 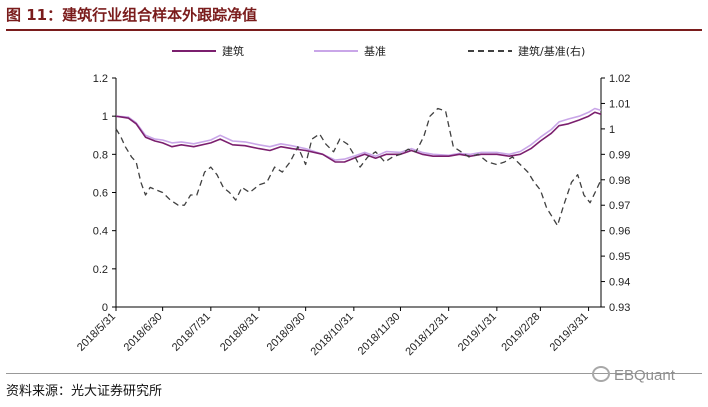 I want to click on y-right-tick-label: 1.01, so click(x=619, y=104).